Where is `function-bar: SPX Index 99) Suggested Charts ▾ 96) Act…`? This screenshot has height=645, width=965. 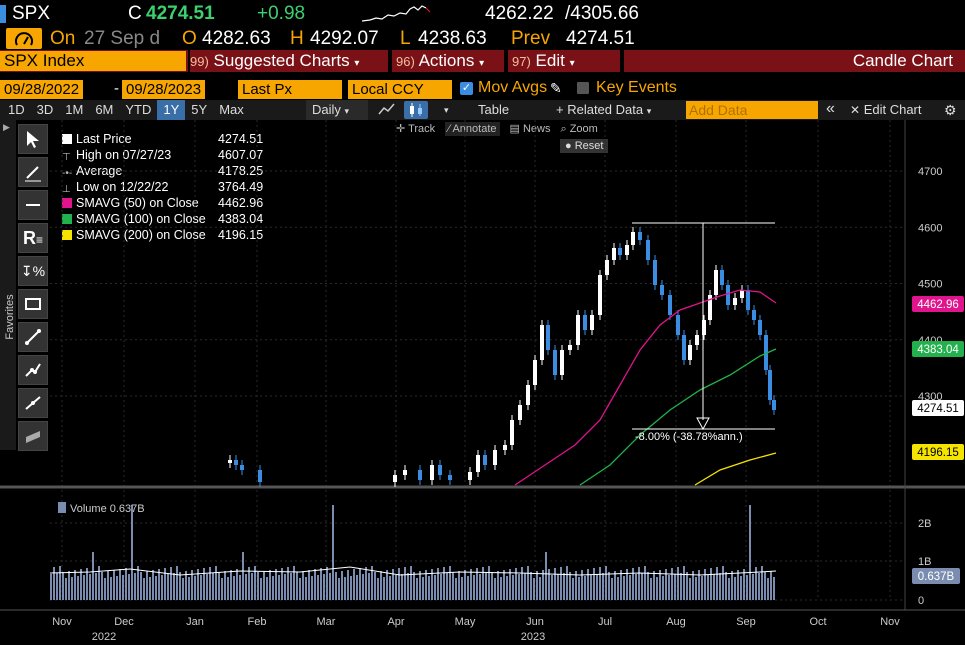 function-bar: SPX Index 99) Suggested Charts ▾ 96) Act… is located at coordinates (482, 61).